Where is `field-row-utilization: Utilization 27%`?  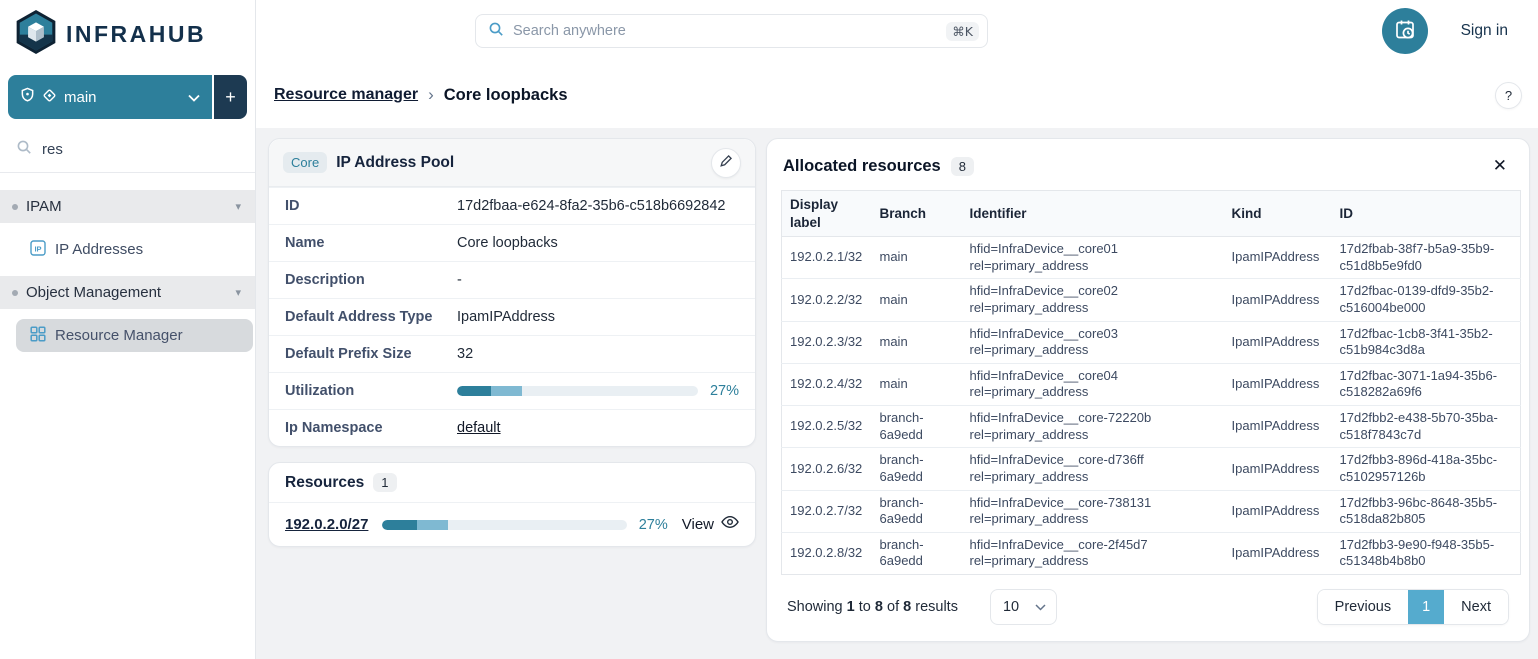
field-row-utilization: Utilization 27% is located at coordinates (512, 390).